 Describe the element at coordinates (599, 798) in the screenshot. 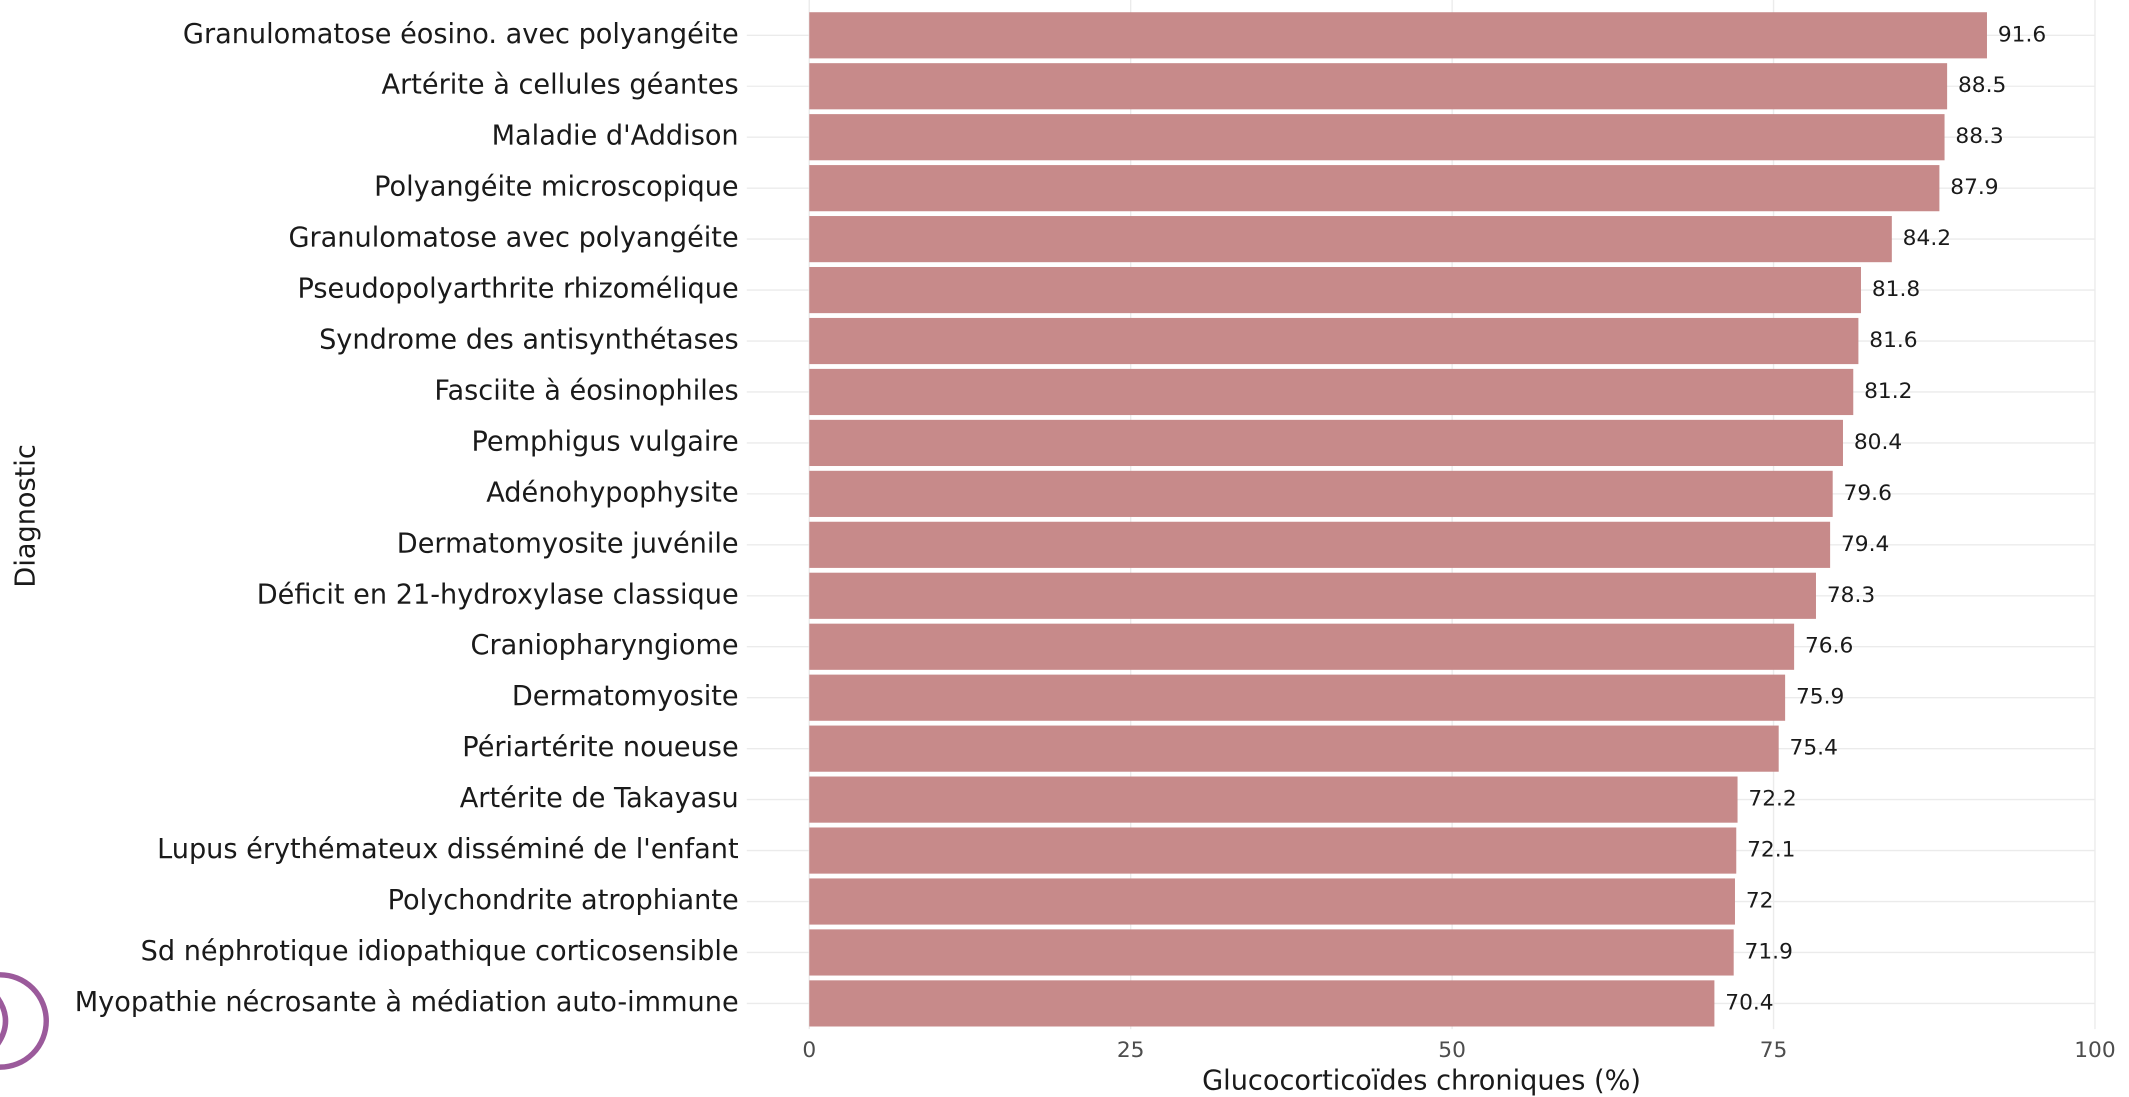

I see `y-tick-label: Artérite de Takayasu` at that location.